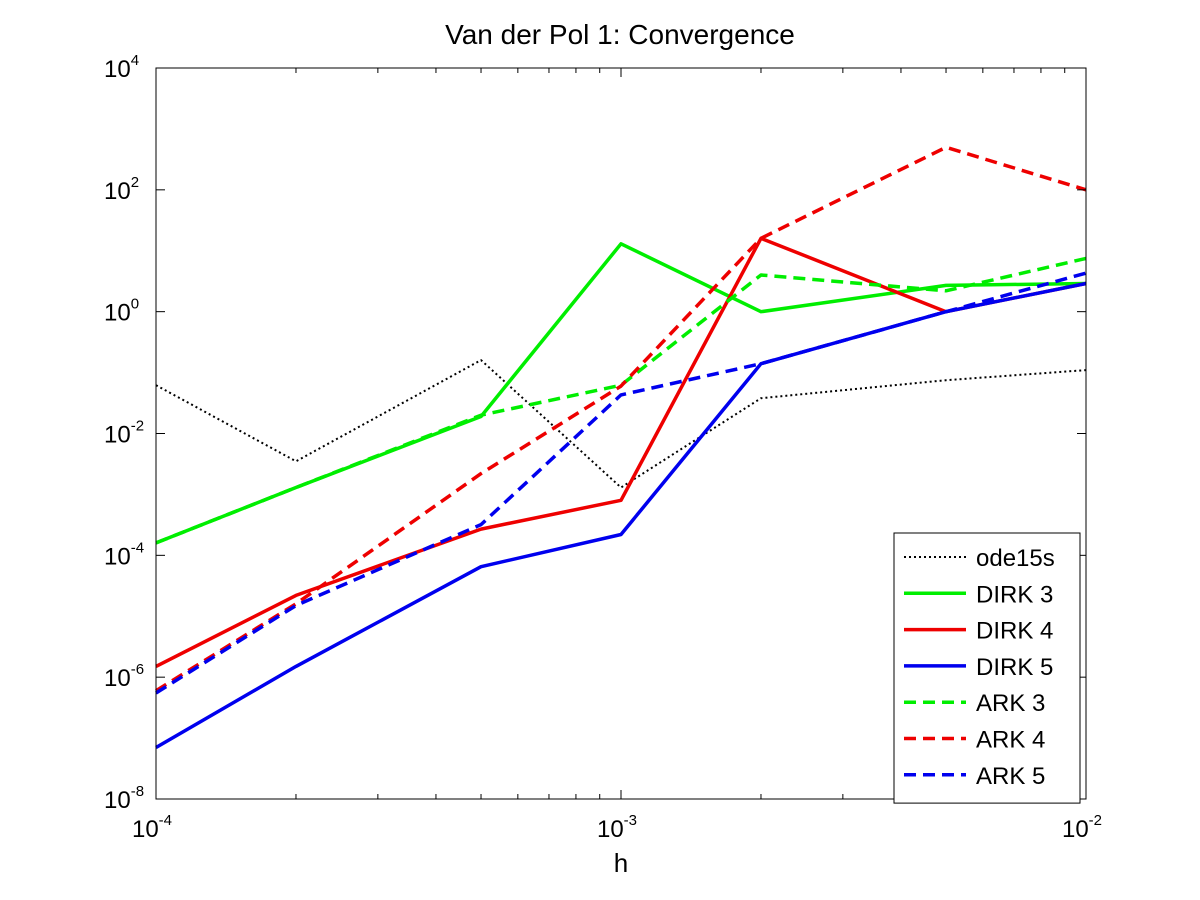 This screenshot has width=1200, height=900. I want to click on x-tick-exponent: -4, so click(165, 820).